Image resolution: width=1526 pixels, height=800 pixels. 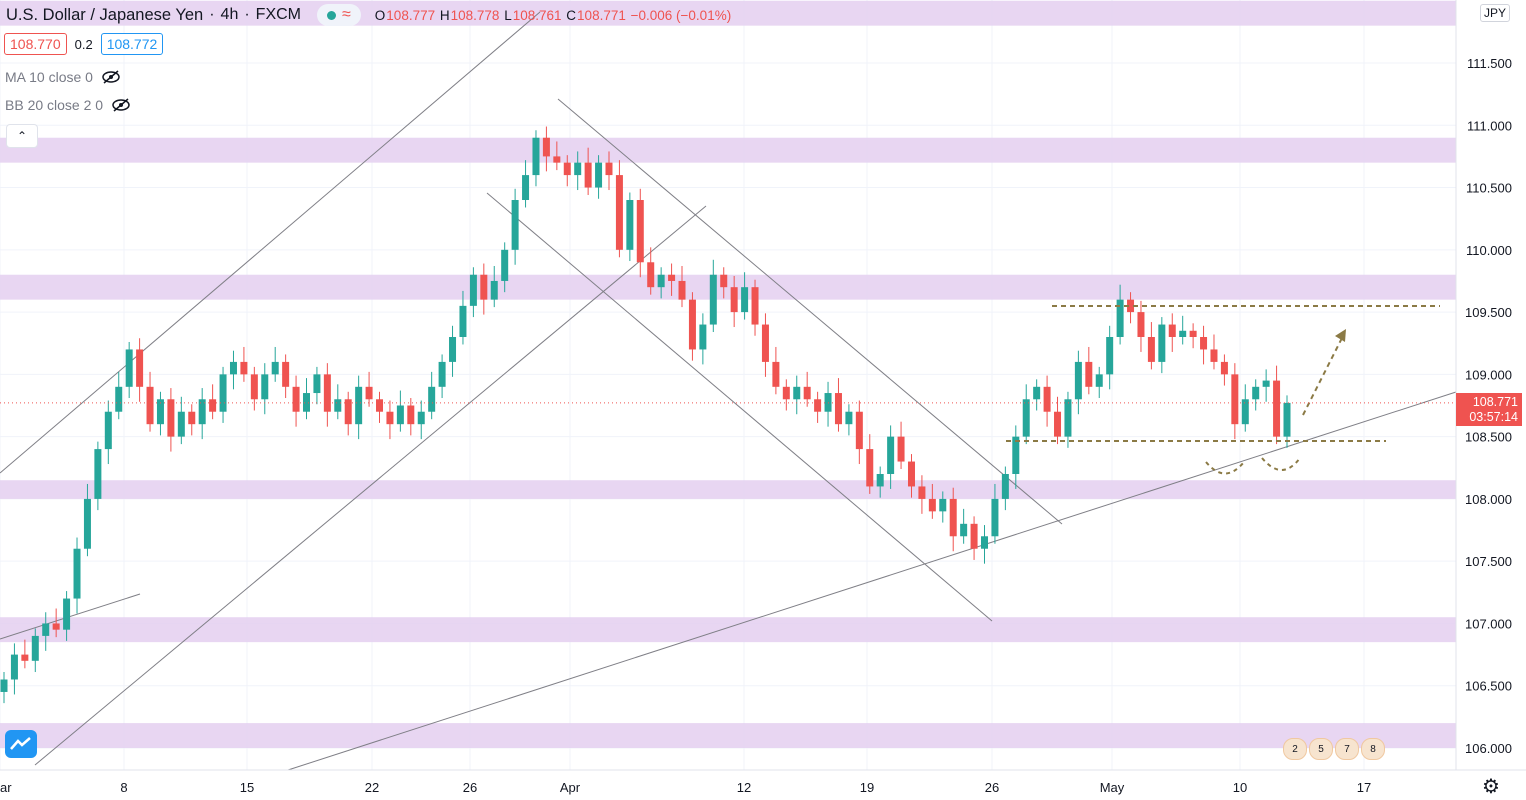 What do you see at coordinates (105, 14) in the screenshot?
I see `symbol-name: U.S. Dollar / Japanese Yen` at bounding box center [105, 14].